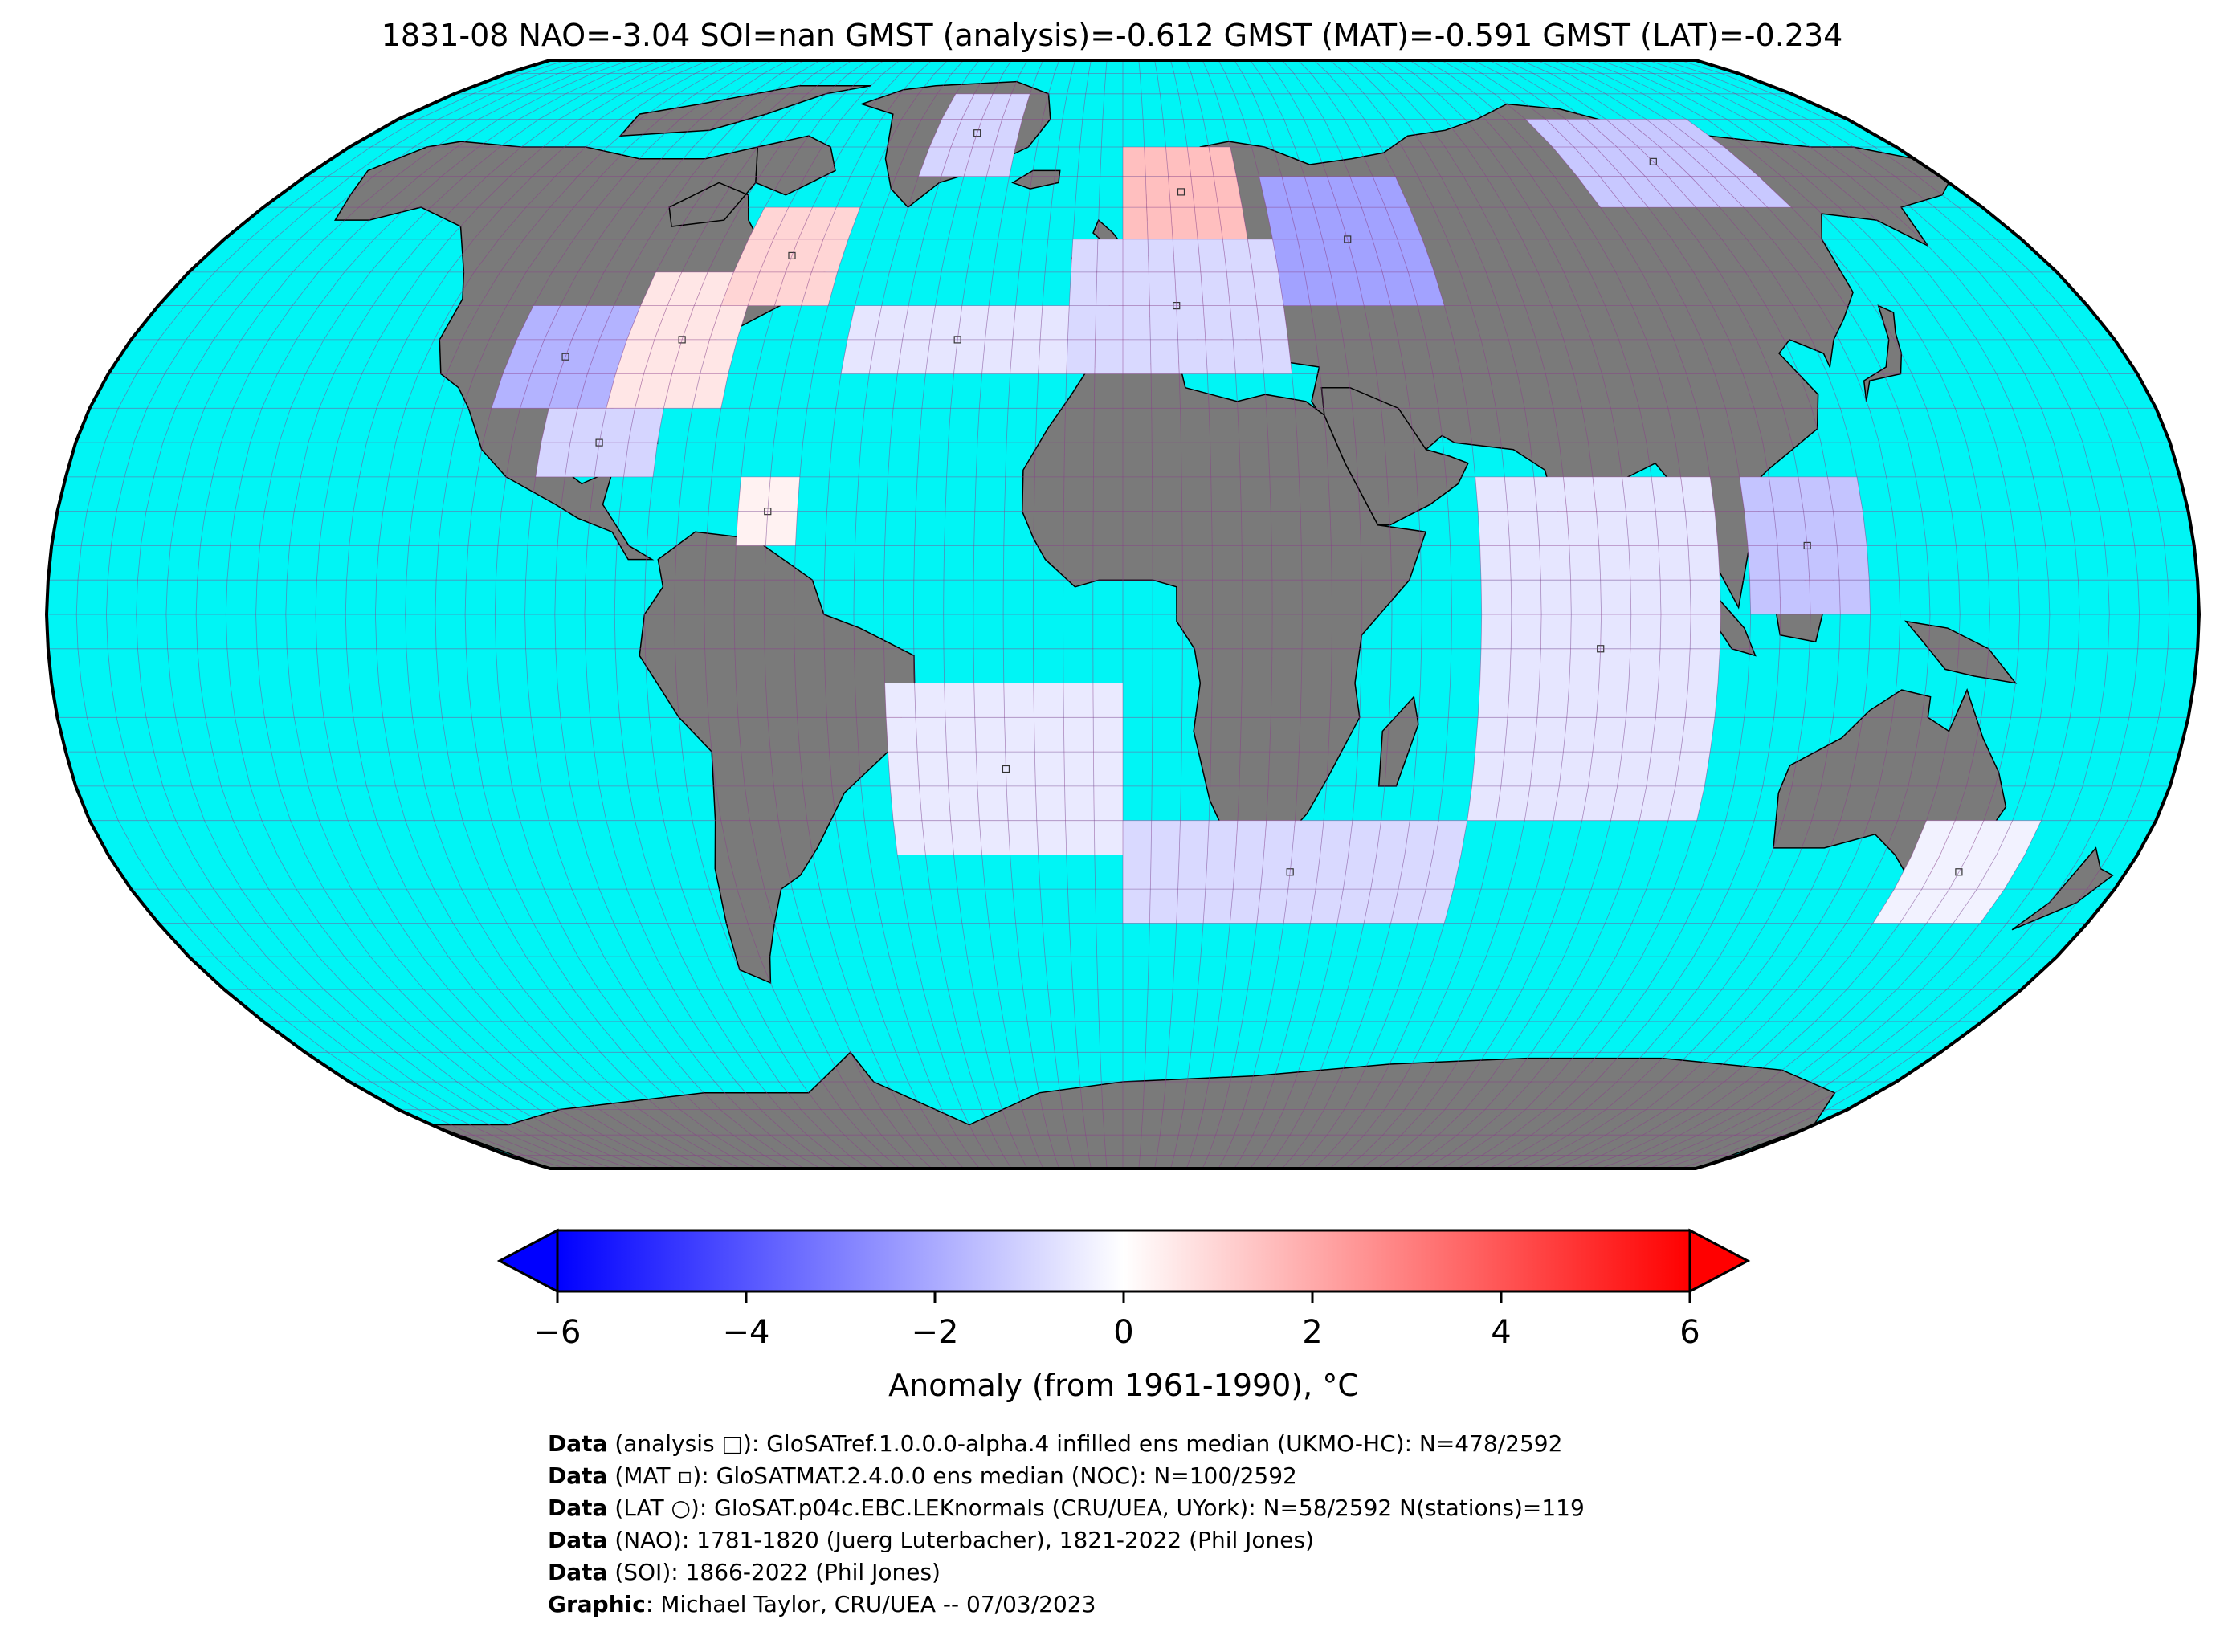  What do you see at coordinates (1501, 1332) in the screenshot?
I see `colorbar-tick-label: 4` at bounding box center [1501, 1332].